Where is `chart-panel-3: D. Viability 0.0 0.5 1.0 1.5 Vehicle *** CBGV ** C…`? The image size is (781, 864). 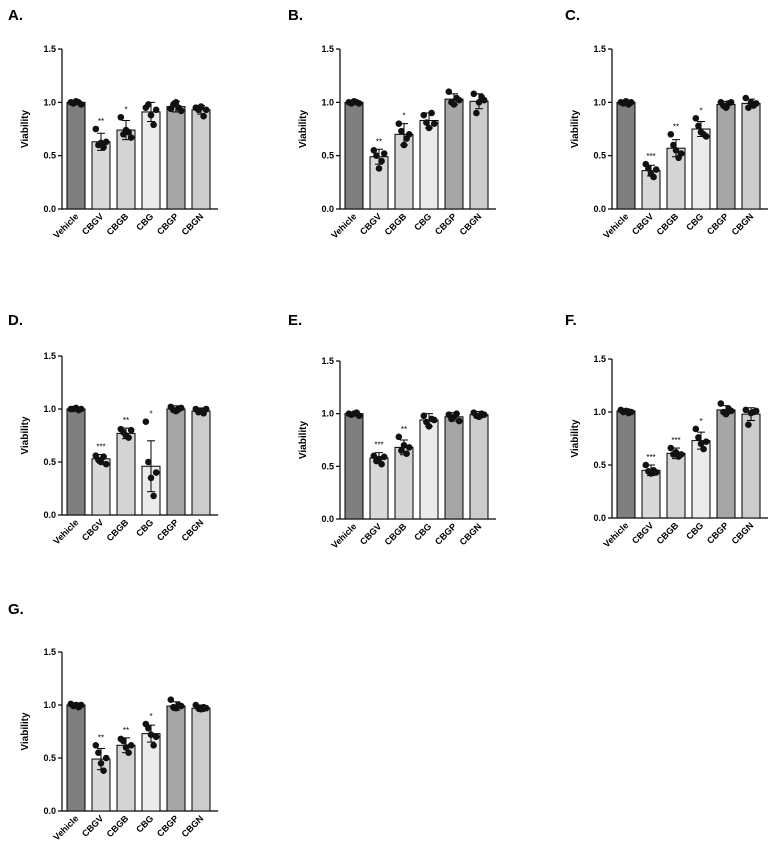 chart-panel-3: D. Viability 0.0 0.5 1.0 1.5 Vehicle *** CBGV ** C… is located at coordinates (113, 429).